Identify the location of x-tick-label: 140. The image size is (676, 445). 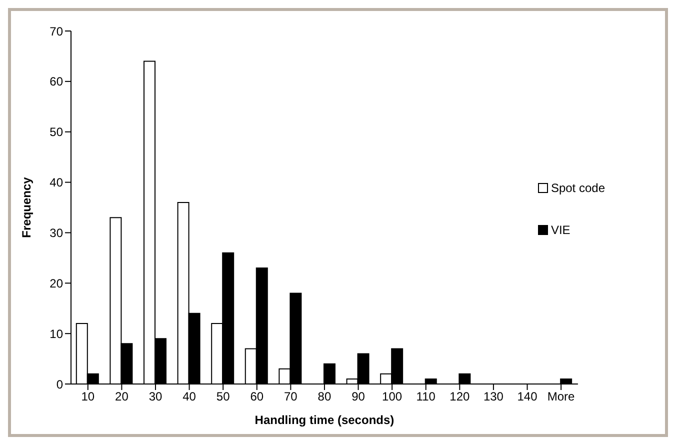
(527, 397).